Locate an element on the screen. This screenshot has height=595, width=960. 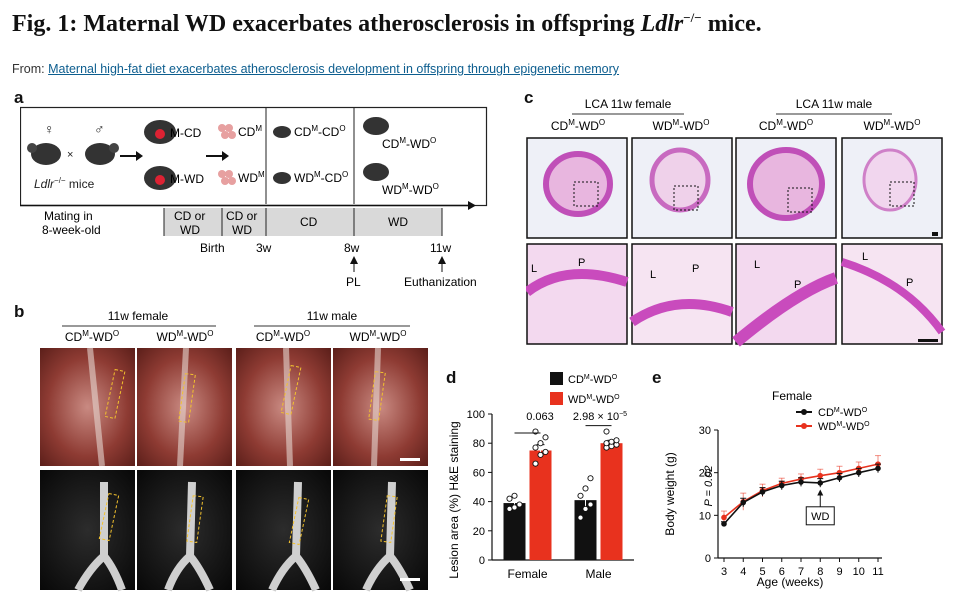
female-symbol: ♀ is located at coordinates (49, 129).